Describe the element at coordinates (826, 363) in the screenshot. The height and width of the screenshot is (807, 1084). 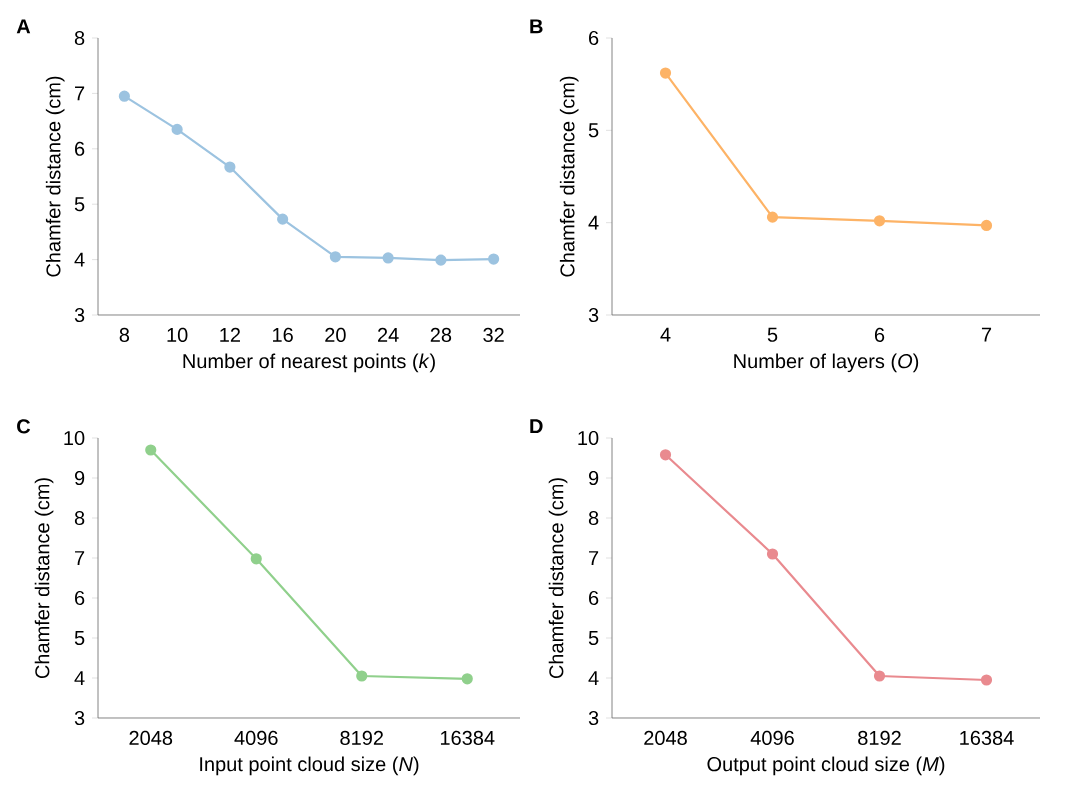
I see `x-axis-title: Number of layers (O)` at that location.